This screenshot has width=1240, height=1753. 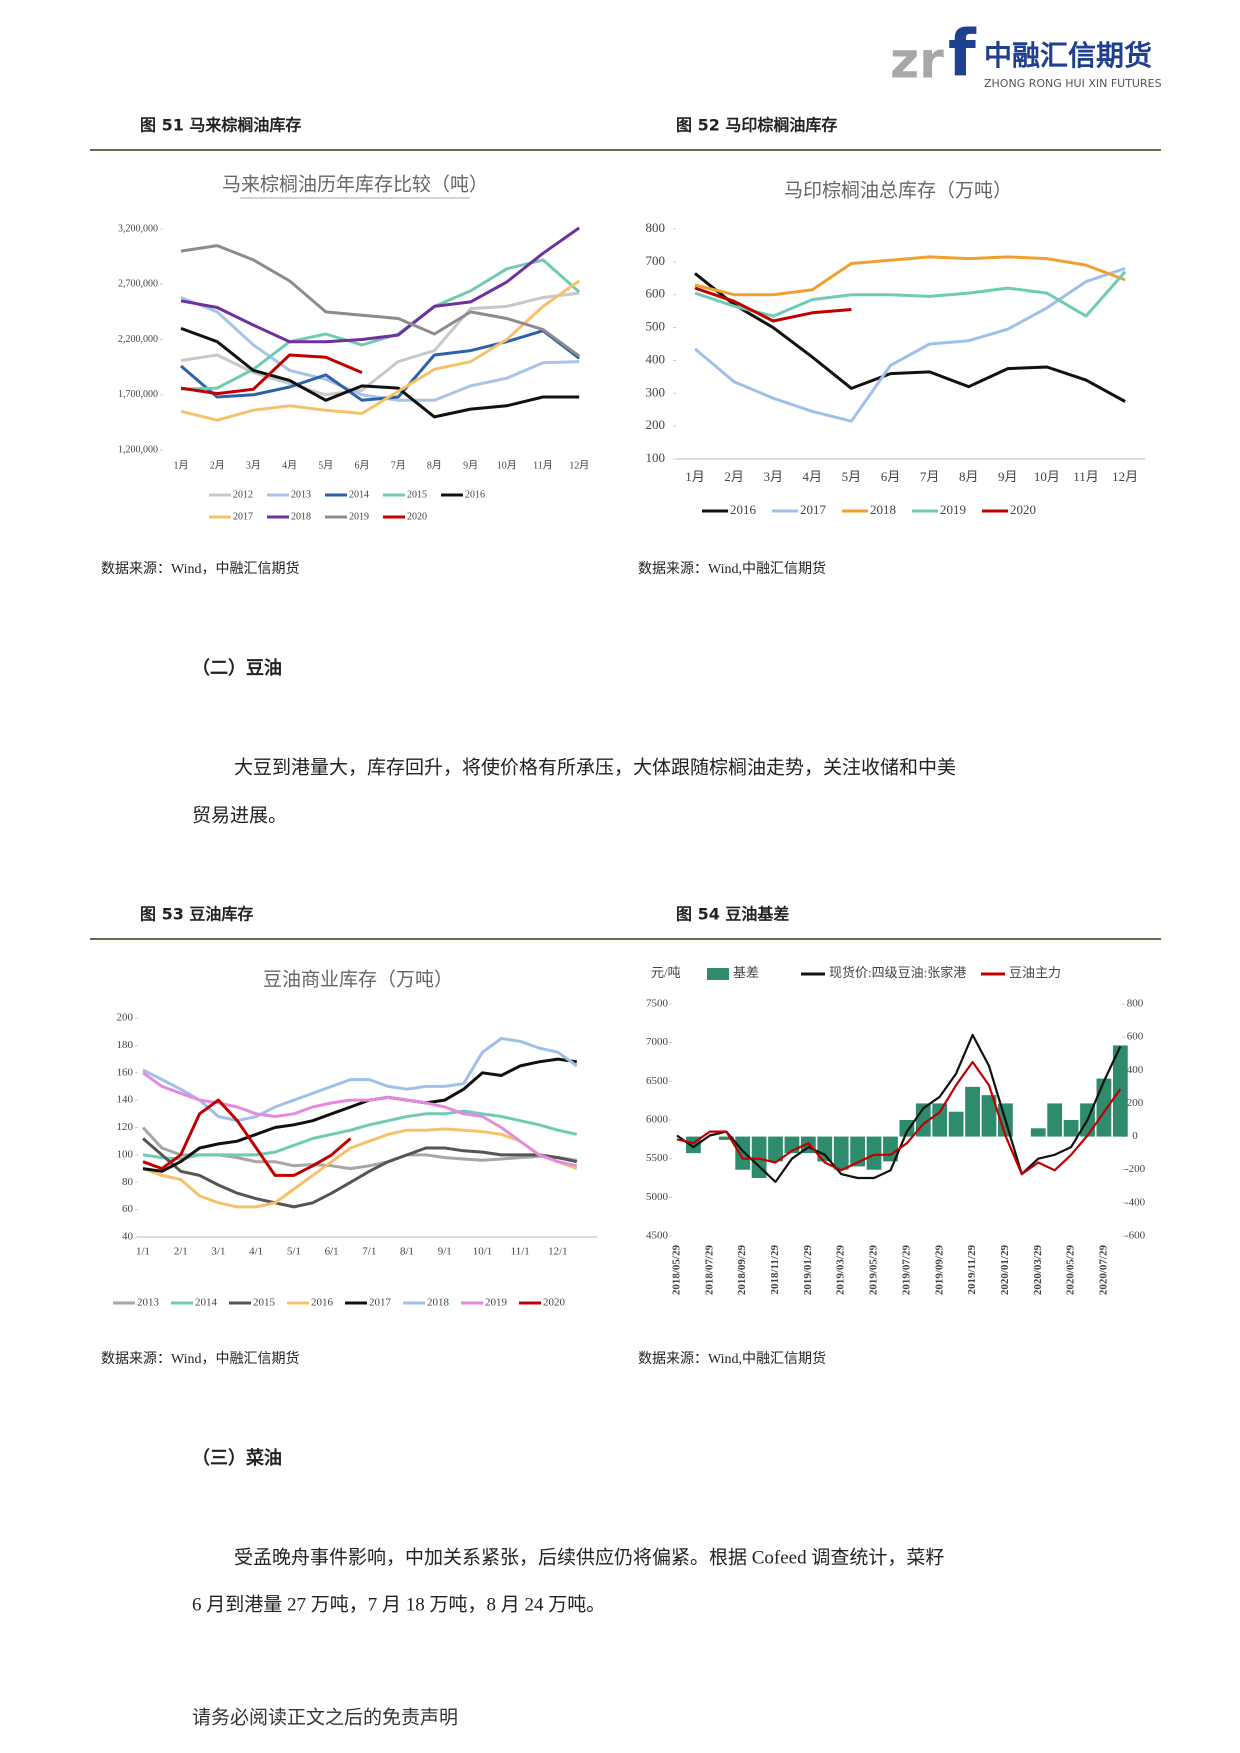 What do you see at coordinates (897, 972) in the screenshot?
I see `legend-label: 现货价:四级豆油:张家港` at bounding box center [897, 972].